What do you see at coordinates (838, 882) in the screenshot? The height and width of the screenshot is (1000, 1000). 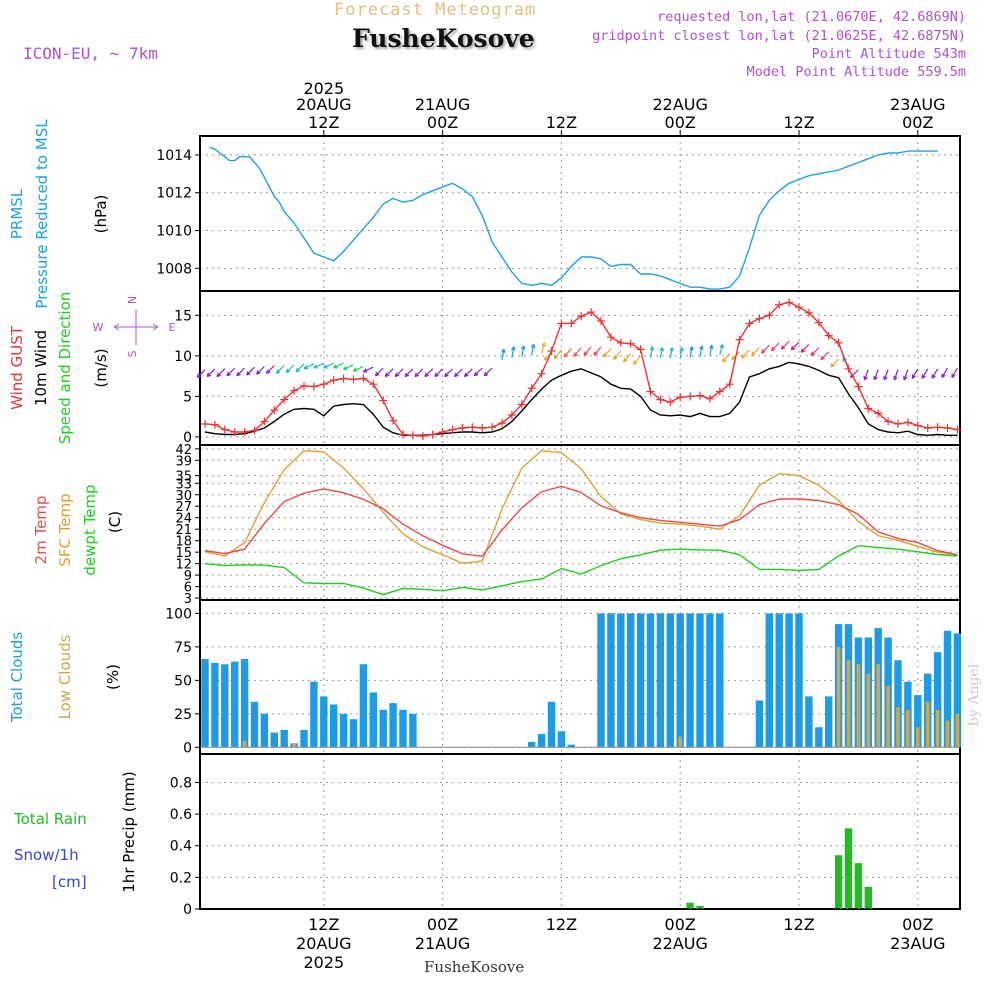 I see `rain-bar` at bounding box center [838, 882].